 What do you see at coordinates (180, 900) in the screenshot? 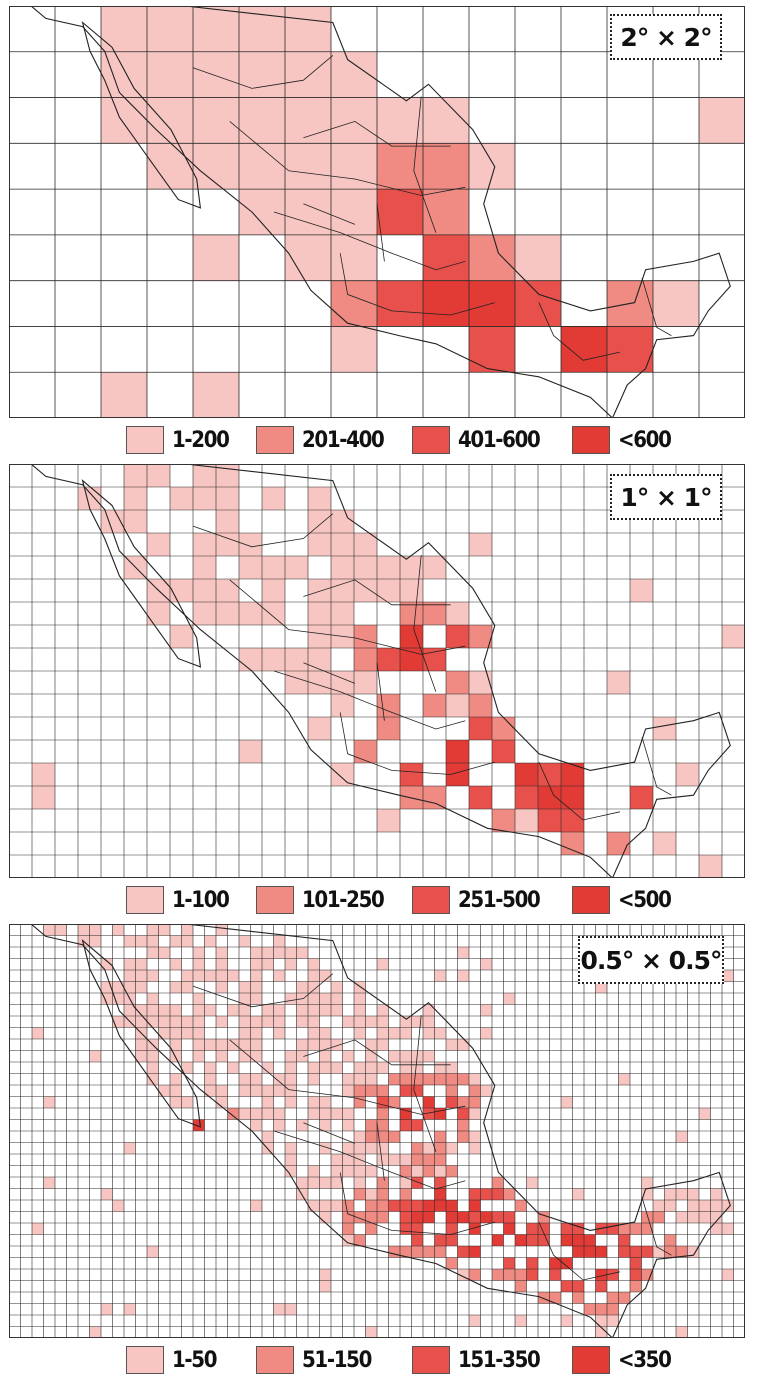
I see `legend-item-bin1: 1-100` at bounding box center [180, 900].